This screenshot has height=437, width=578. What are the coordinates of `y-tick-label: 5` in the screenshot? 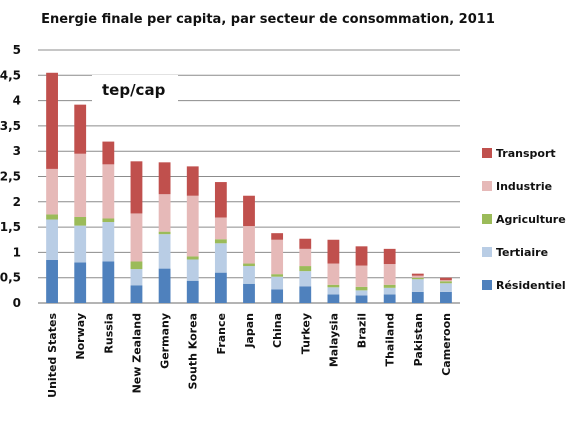 It's located at (17, 50).